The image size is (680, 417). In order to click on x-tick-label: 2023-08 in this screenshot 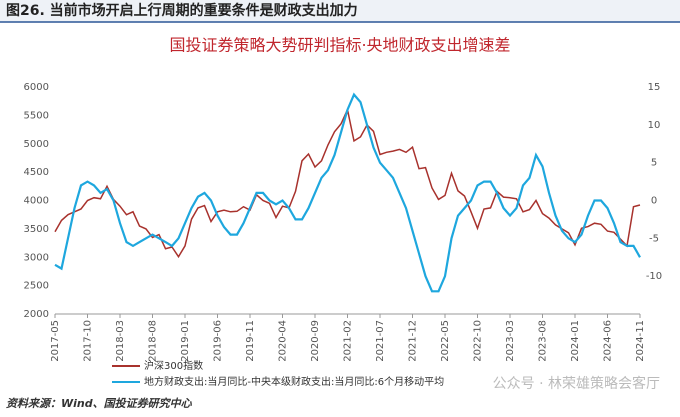, I will do `click(543, 341)`.